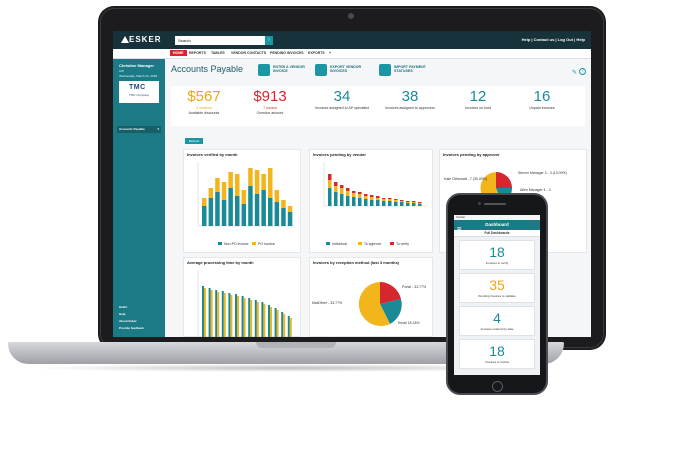 Image resolution: width=700 pixels, height=461 pixels. What do you see at coordinates (128, 321) in the screenshot?
I see `sidebar-link-about: About Esker` at bounding box center [128, 321].